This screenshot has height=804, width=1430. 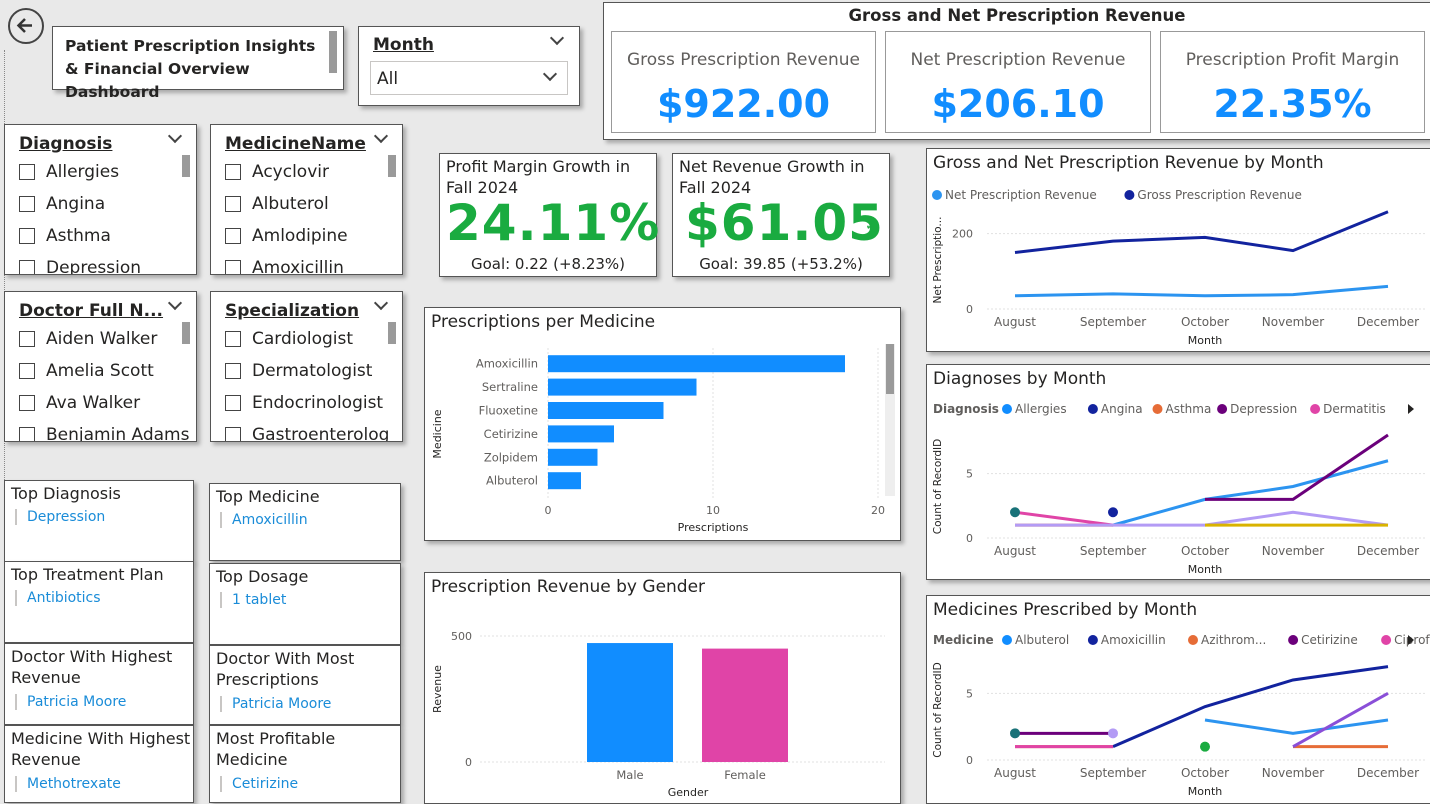 What do you see at coordinates (290, 172) in the screenshot?
I see `slicer-option-label: Acyclovir` at bounding box center [290, 172].